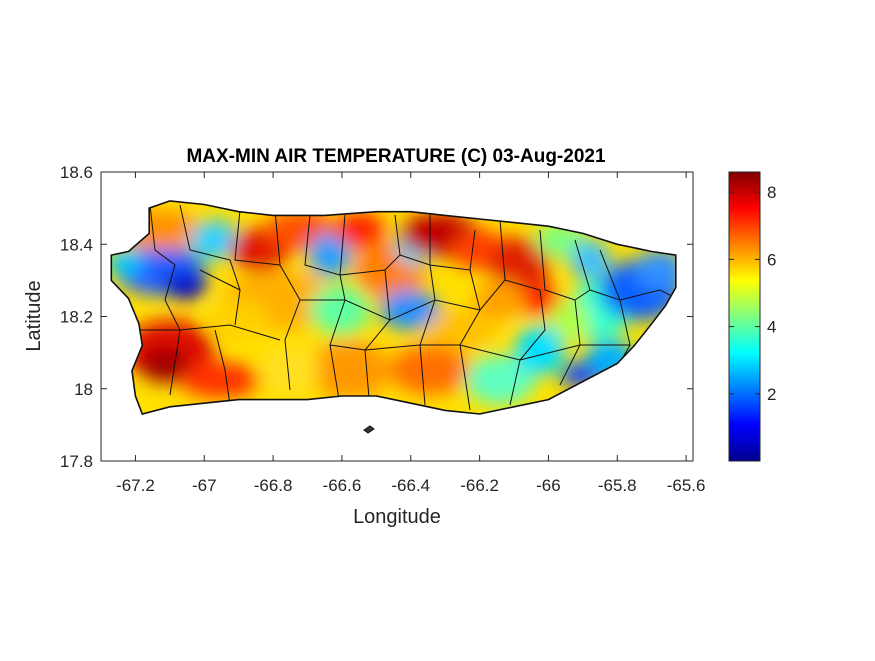 This screenshot has height=661, width=875. What do you see at coordinates (76, 244) in the screenshot?
I see `y-tick-label: 18.4` at bounding box center [76, 244].